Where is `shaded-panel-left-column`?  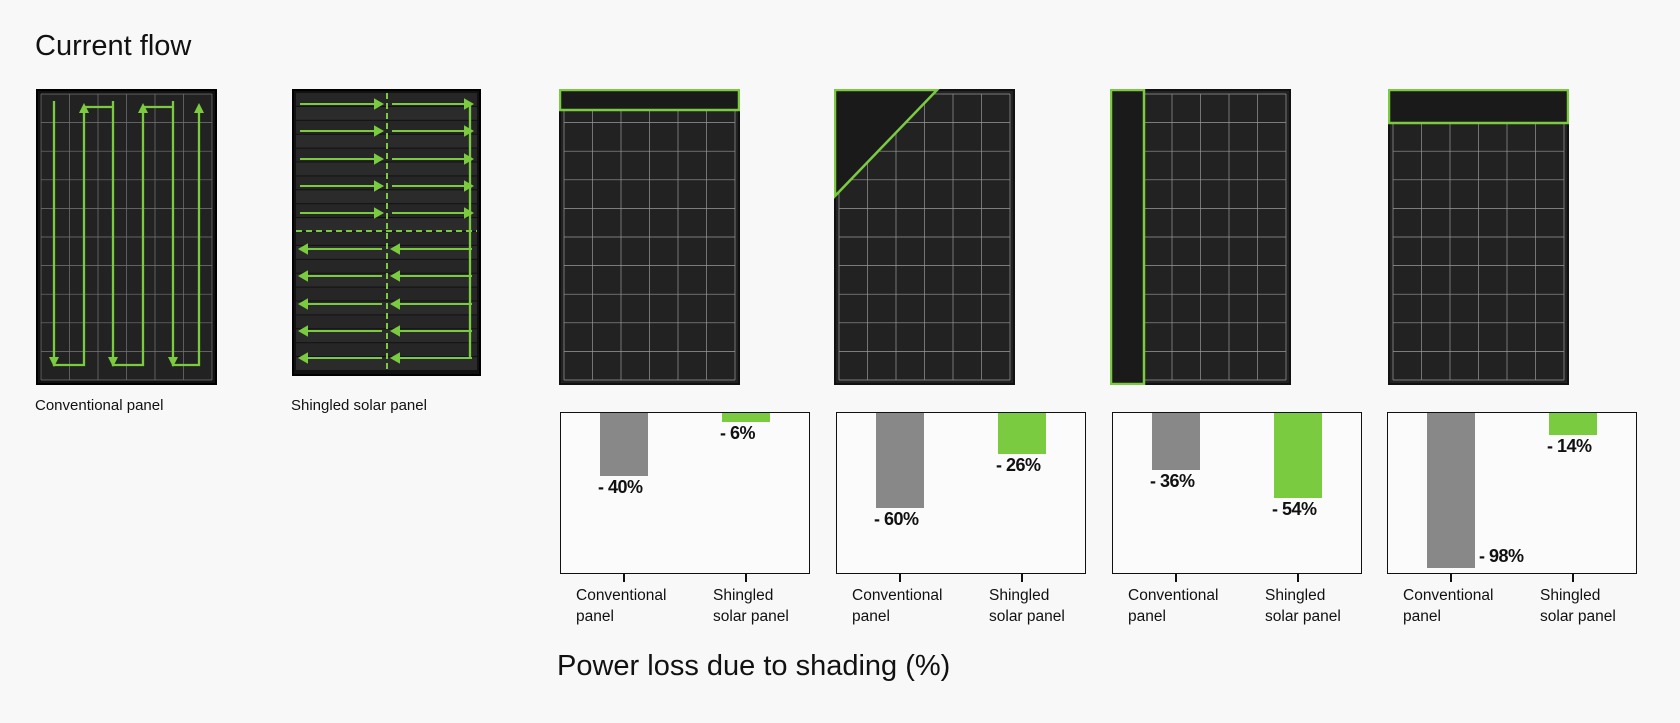
shaded-panel-left-column is located at coordinates (1200, 237).